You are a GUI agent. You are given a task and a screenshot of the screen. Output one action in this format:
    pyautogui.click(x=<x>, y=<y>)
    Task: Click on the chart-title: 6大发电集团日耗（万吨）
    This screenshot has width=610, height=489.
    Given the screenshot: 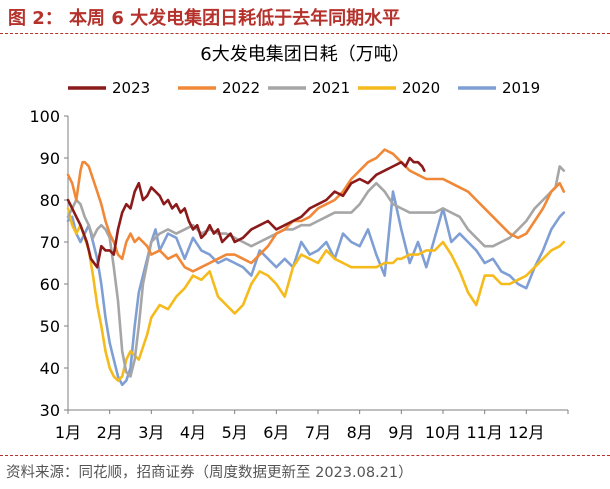 What is the action you would take?
    pyautogui.click(x=304, y=54)
    